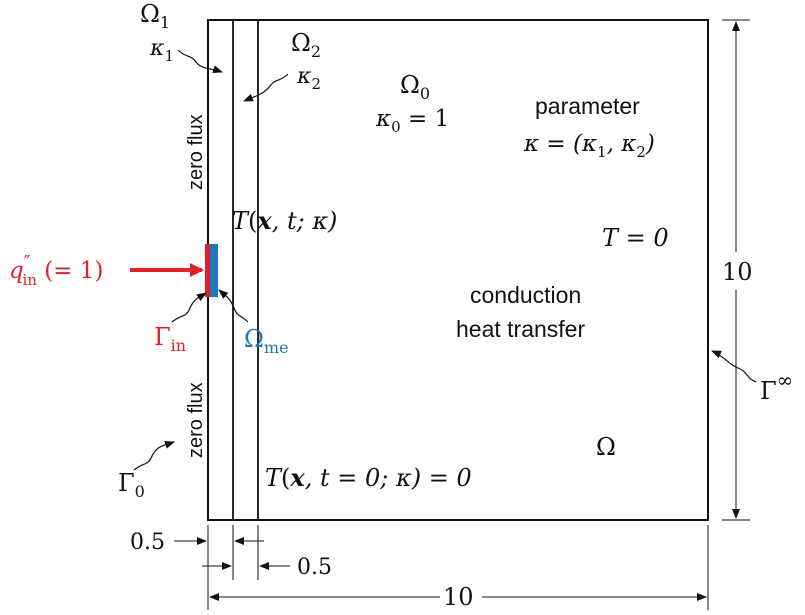  I want to click on field-label: T(x, t; κ), so click(284, 220).